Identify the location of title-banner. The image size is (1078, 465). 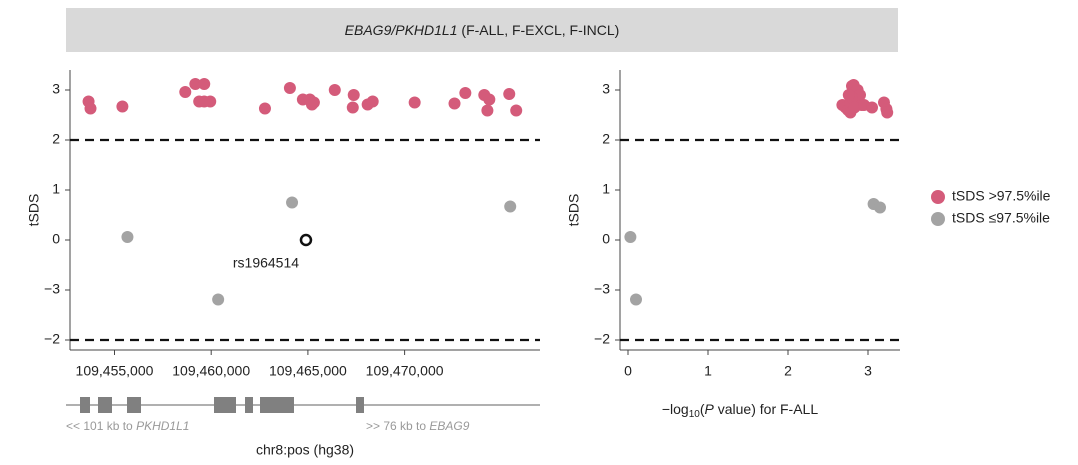
(482, 30).